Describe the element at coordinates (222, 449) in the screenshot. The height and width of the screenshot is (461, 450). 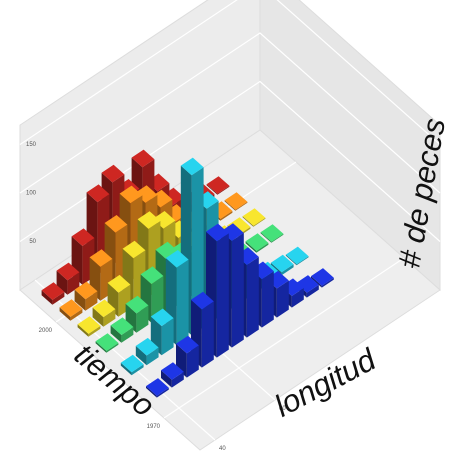
I see `x-tick-label: 40` at that location.